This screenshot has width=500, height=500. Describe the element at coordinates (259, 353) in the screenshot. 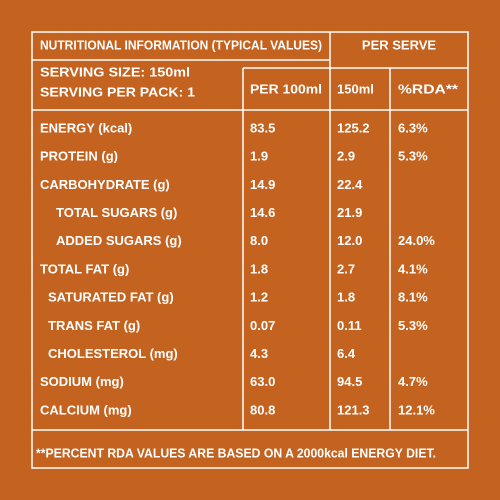

I see `per-100ml: 4.3` at that location.